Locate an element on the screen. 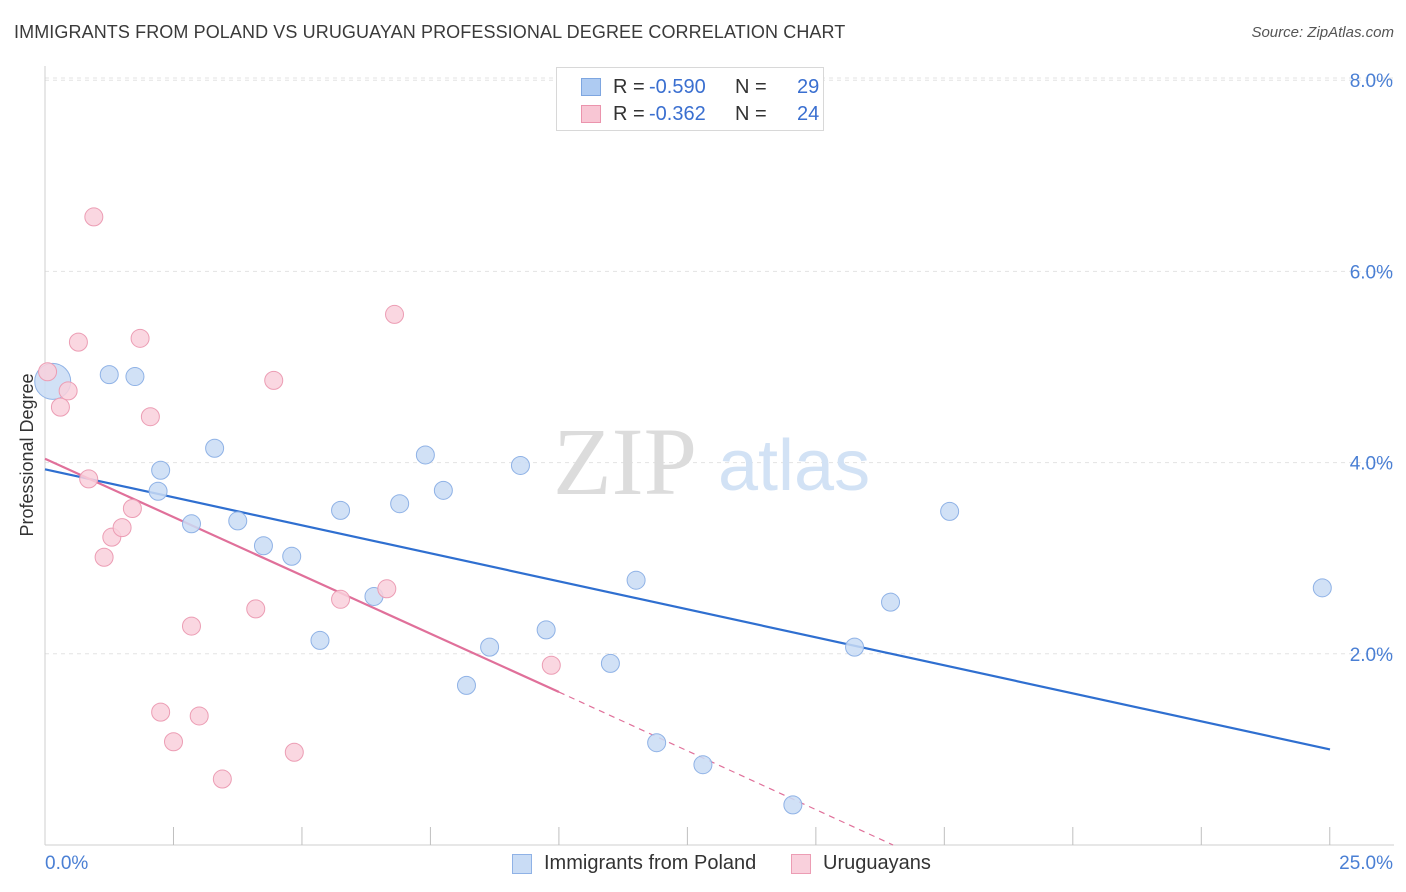  y-axis-label: Professional Degree is located at coordinates (27, 454).